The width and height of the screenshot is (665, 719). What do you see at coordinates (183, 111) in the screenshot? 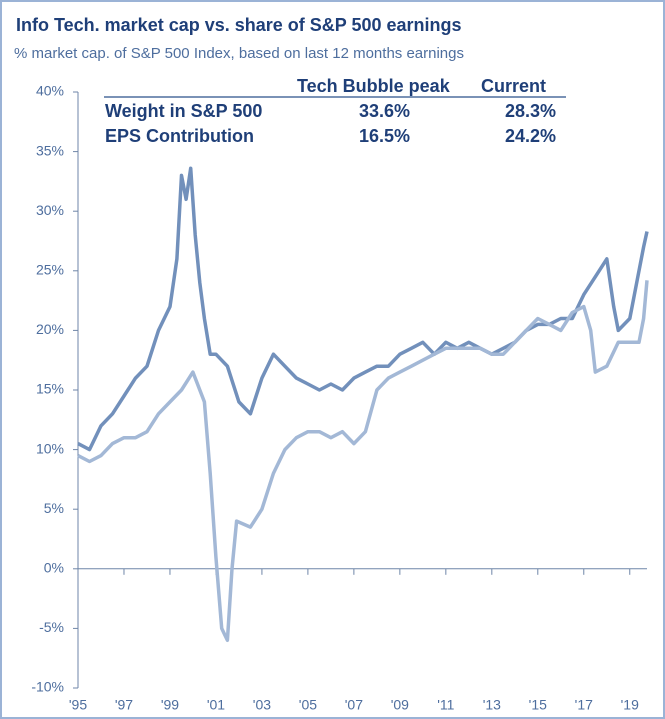
I see `table-row-label: Weight in S&P 500` at bounding box center [183, 111].